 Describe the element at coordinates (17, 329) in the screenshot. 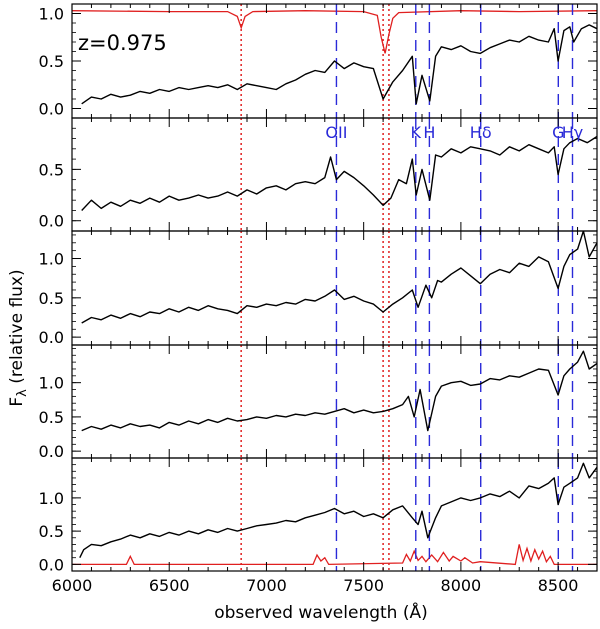

I see `y-axis-label-rest: (relative flux)` at that location.